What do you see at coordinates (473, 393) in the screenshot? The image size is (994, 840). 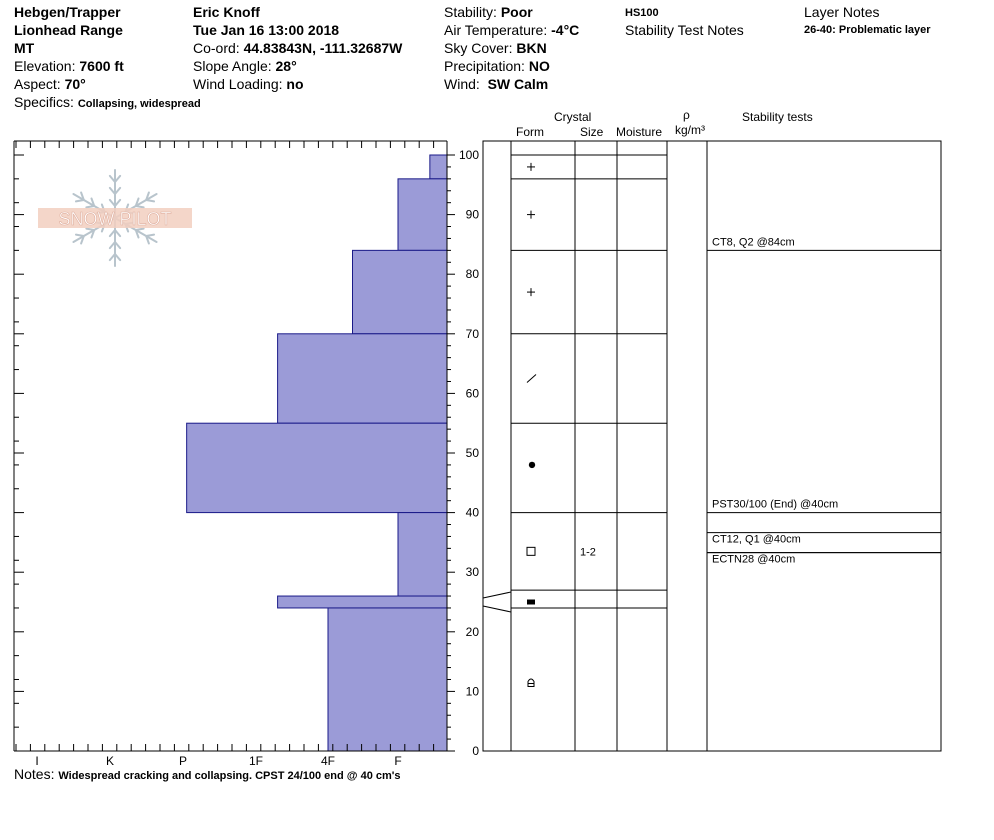 I see `height-tick-label: 60` at bounding box center [473, 393].